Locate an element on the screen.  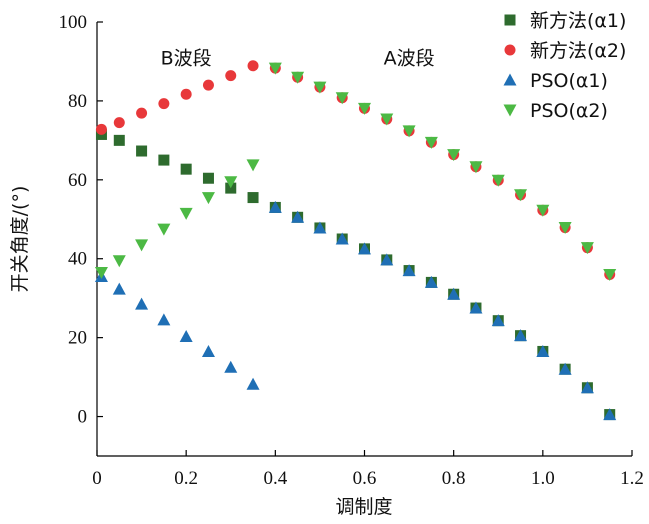
x-ticks: 0 0.2 0.4 0.6 0.8 1.0 1.2 is located at coordinates (368, 469).